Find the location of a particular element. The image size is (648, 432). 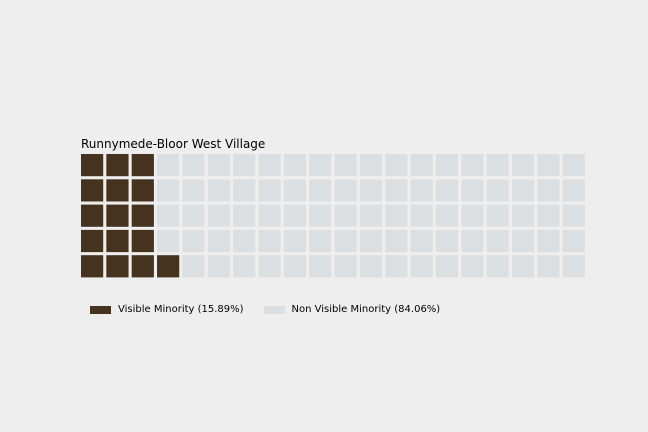

chart-title: Runnymede-Bloor West Village is located at coordinates (173, 144).